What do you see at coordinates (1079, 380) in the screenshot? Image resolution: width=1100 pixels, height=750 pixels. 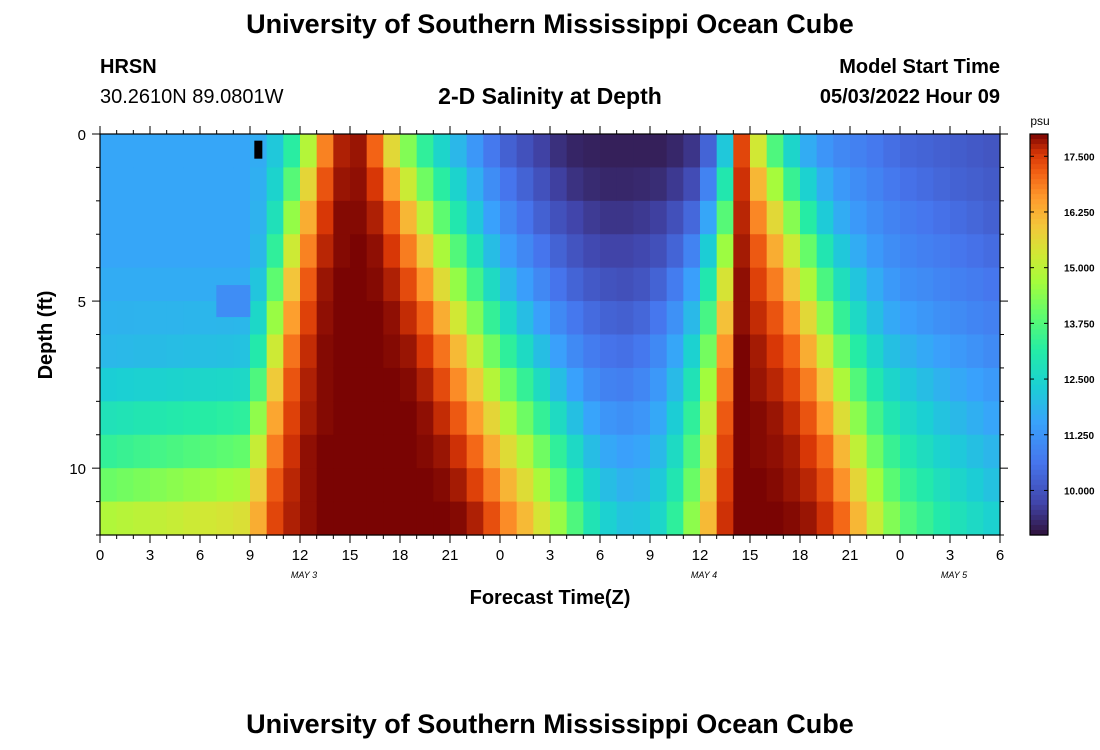 I see `colorbar-tick-label: 12.500` at bounding box center [1079, 380].